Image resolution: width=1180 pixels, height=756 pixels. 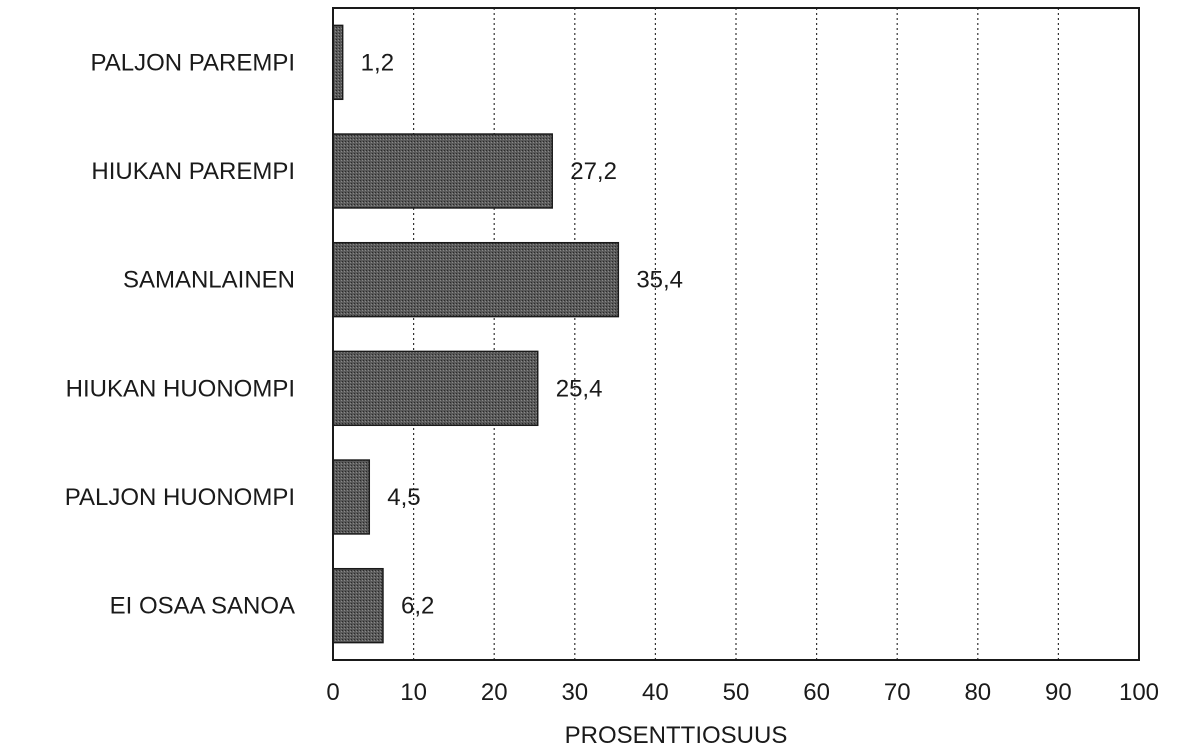 What do you see at coordinates (1139, 692) in the screenshot?
I see `x-tick-label-100: 100` at bounding box center [1139, 692].